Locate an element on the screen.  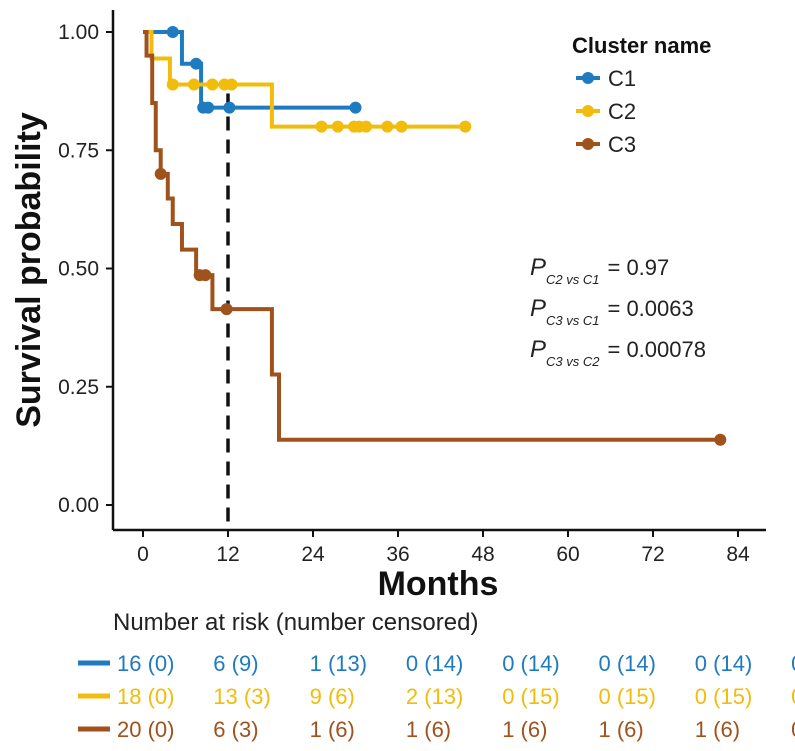
x-tick-label: 24 is located at coordinates (313, 554).